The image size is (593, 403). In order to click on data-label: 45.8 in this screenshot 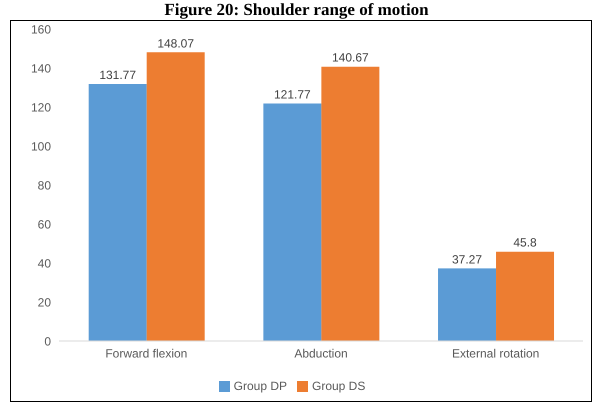, I will do `click(525, 243)`.